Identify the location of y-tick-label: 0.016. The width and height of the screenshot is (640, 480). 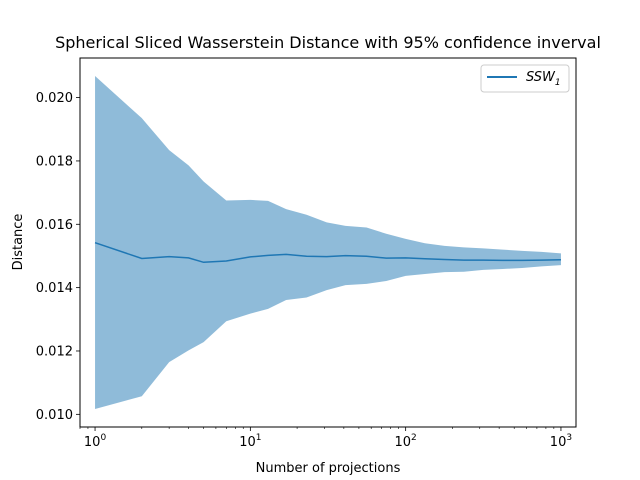
(54, 225).